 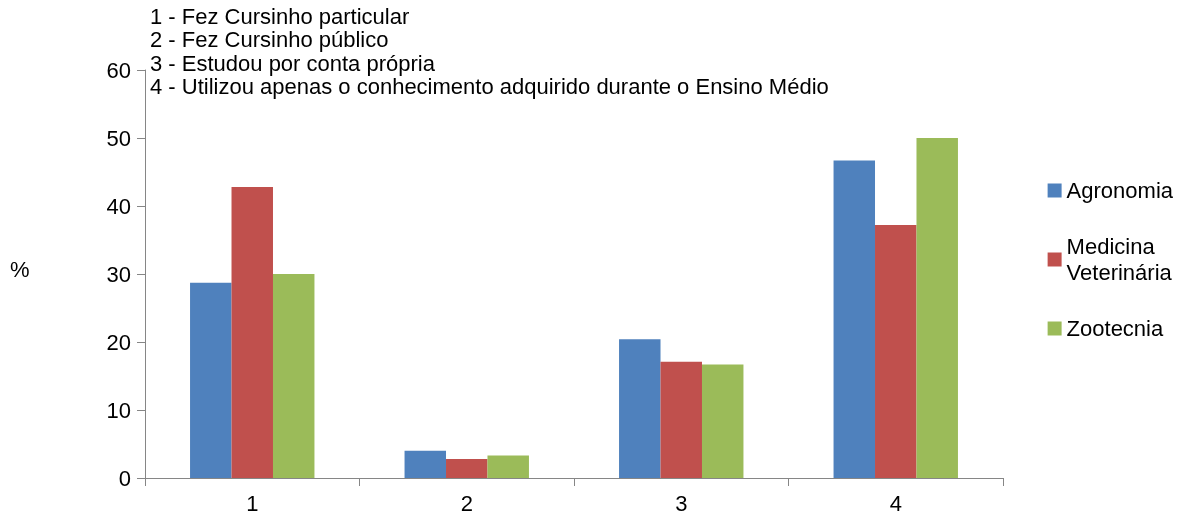 I want to click on y-tick-label: 0, so click(x=124, y=478).